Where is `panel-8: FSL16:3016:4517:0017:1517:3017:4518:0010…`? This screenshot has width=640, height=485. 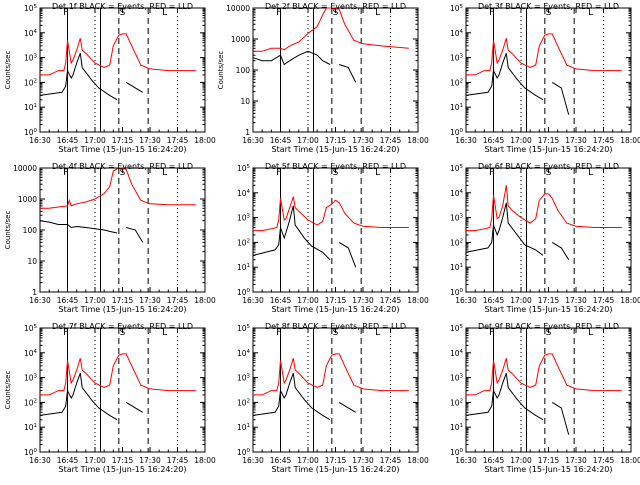
panel-8: FSL16:3016:4517:0017:1517:3017:4518:0010… is located at coordinates (333, 398).